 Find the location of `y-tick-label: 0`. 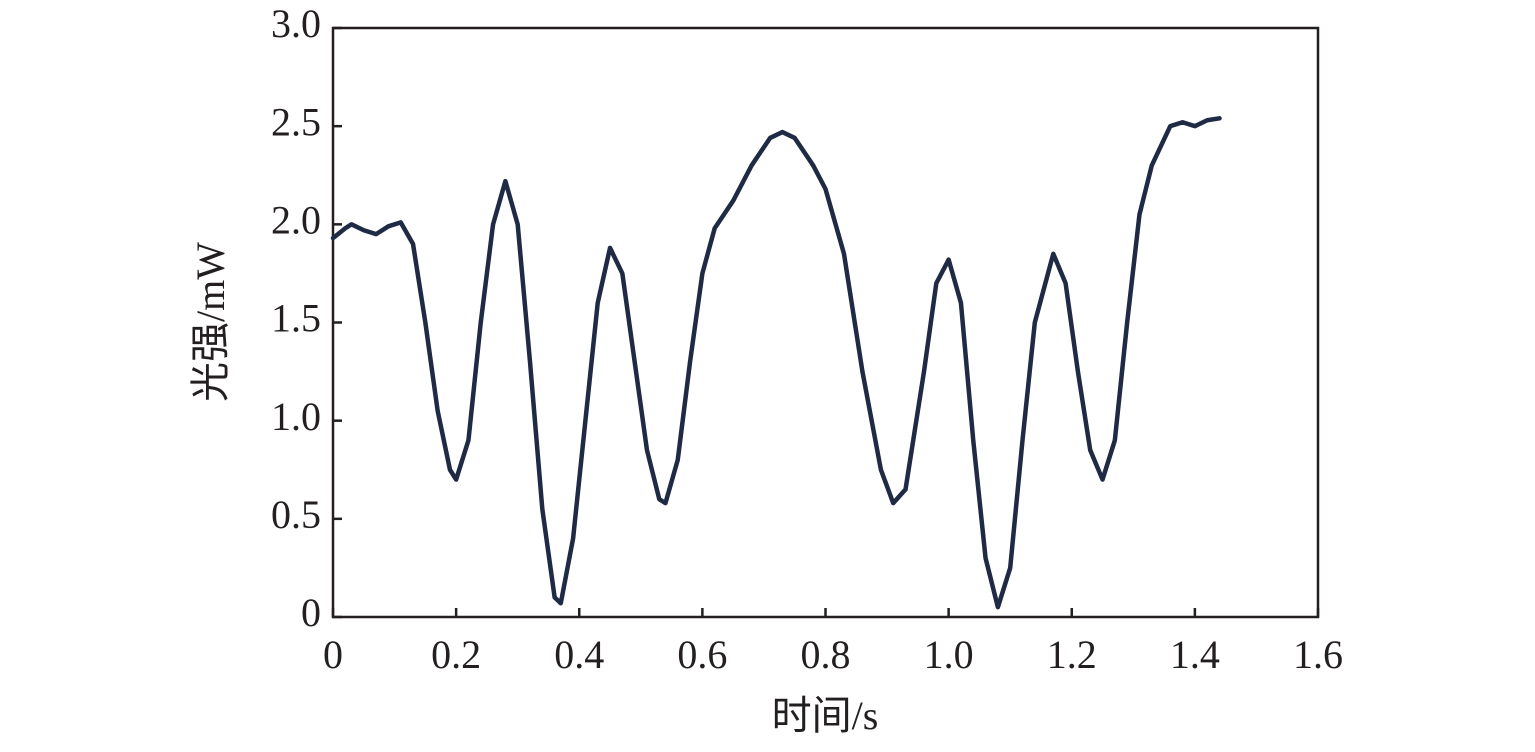

y-tick-label: 0 is located at coordinates (311, 612).